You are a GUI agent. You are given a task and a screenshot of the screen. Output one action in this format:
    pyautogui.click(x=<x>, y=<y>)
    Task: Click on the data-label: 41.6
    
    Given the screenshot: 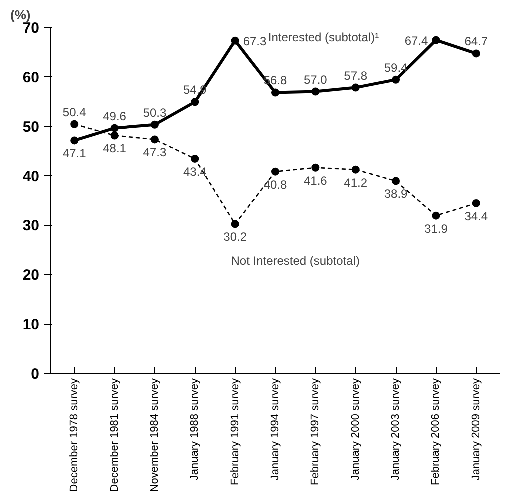 What is the action you would take?
    pyautogui.click(x=316, y=181)
    